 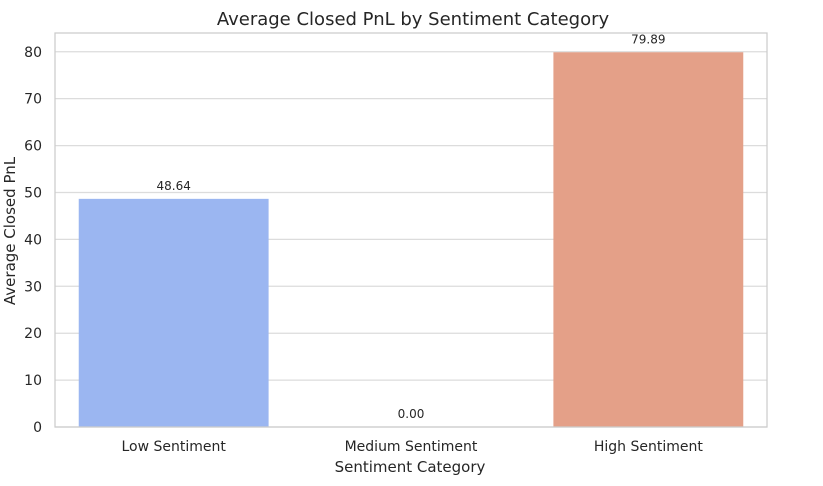 What do you see at coordinates (173, 186) in the screenshot?
I see `data-label: 48.64` at bounding box center [173, 186].